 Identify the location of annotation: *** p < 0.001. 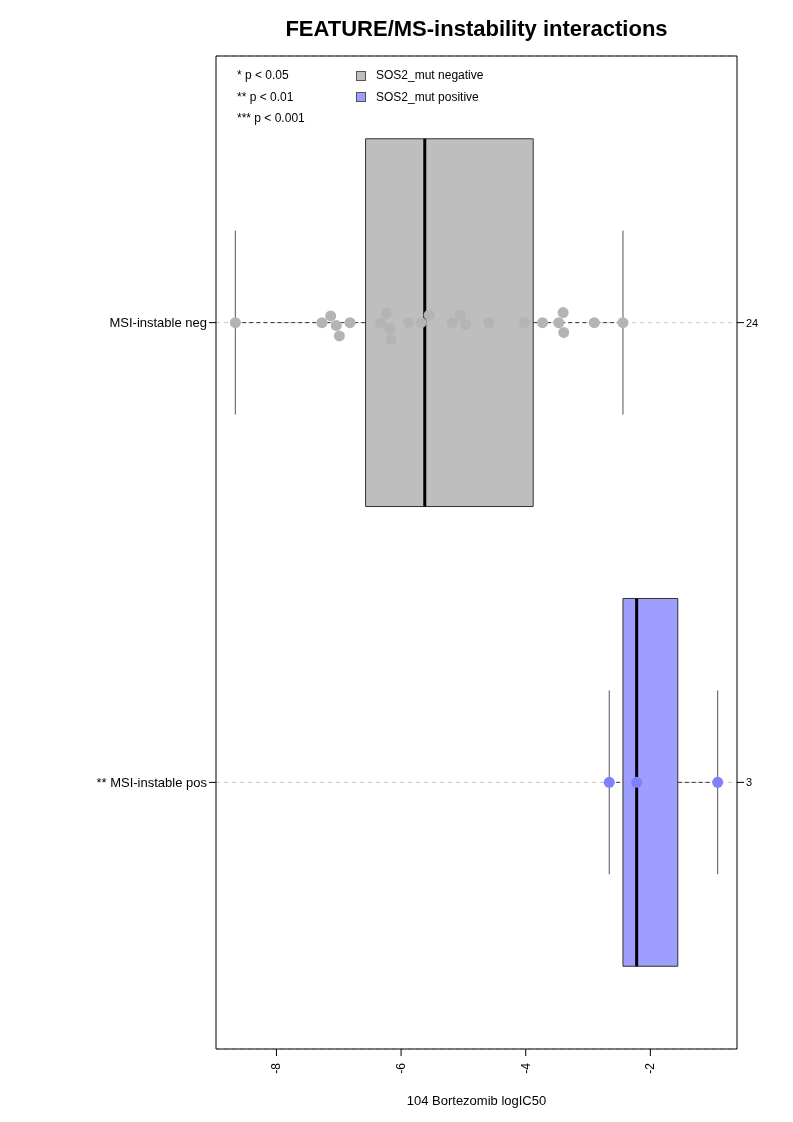
(271, 118).